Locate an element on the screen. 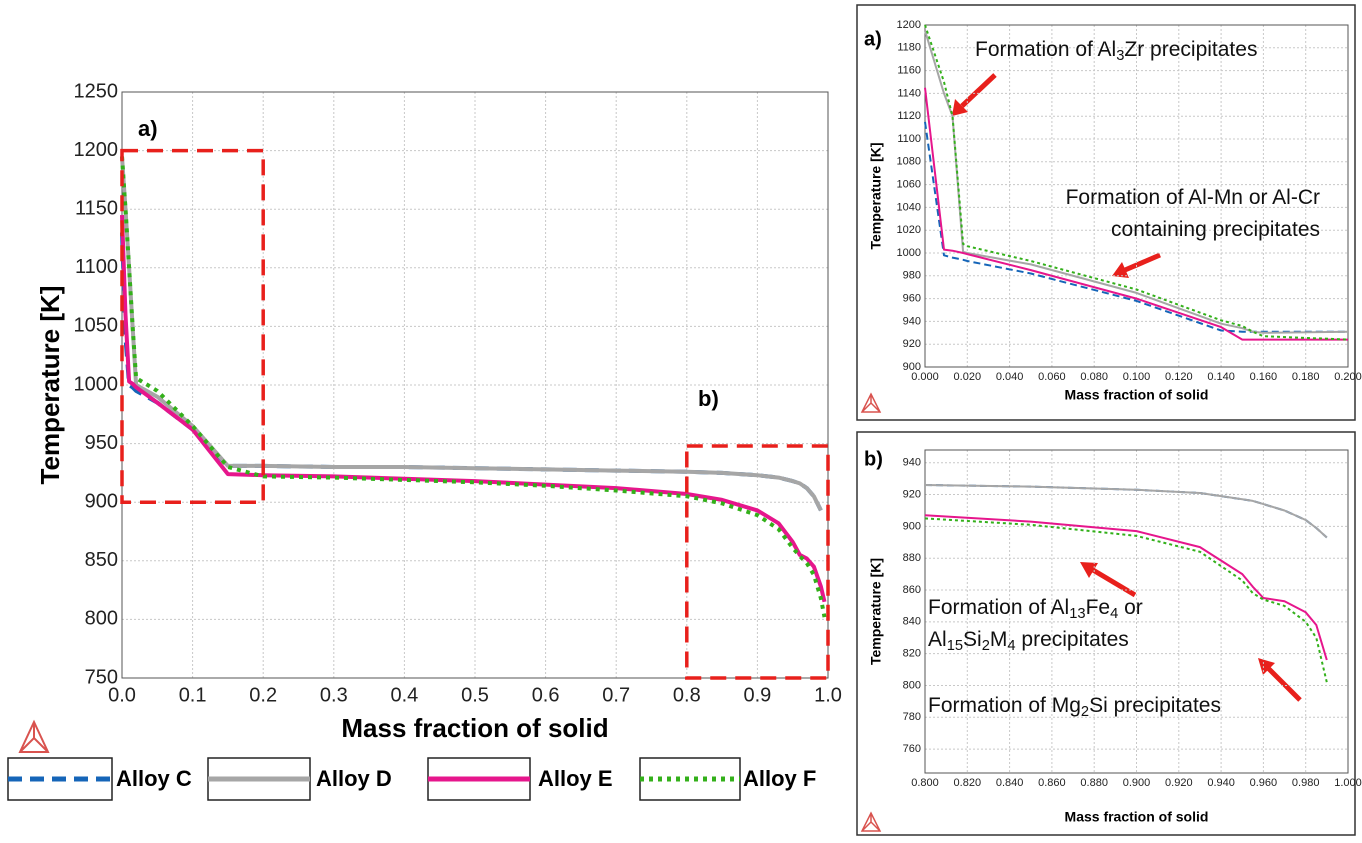 This screenshot has width=1362, height=843. x-tick-label: 0.1 is located at coordinates (193, 695).